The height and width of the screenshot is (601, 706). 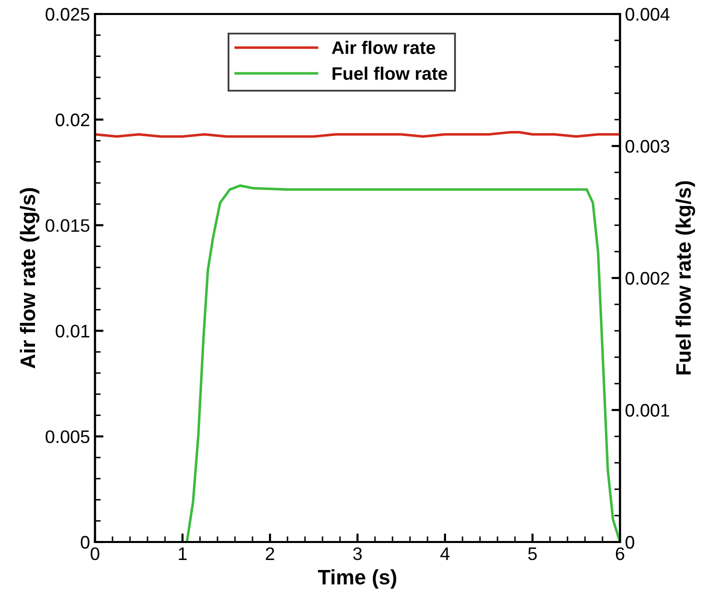 I want to click on y2-tick-label: 0.002, so click(x=648, y=278).